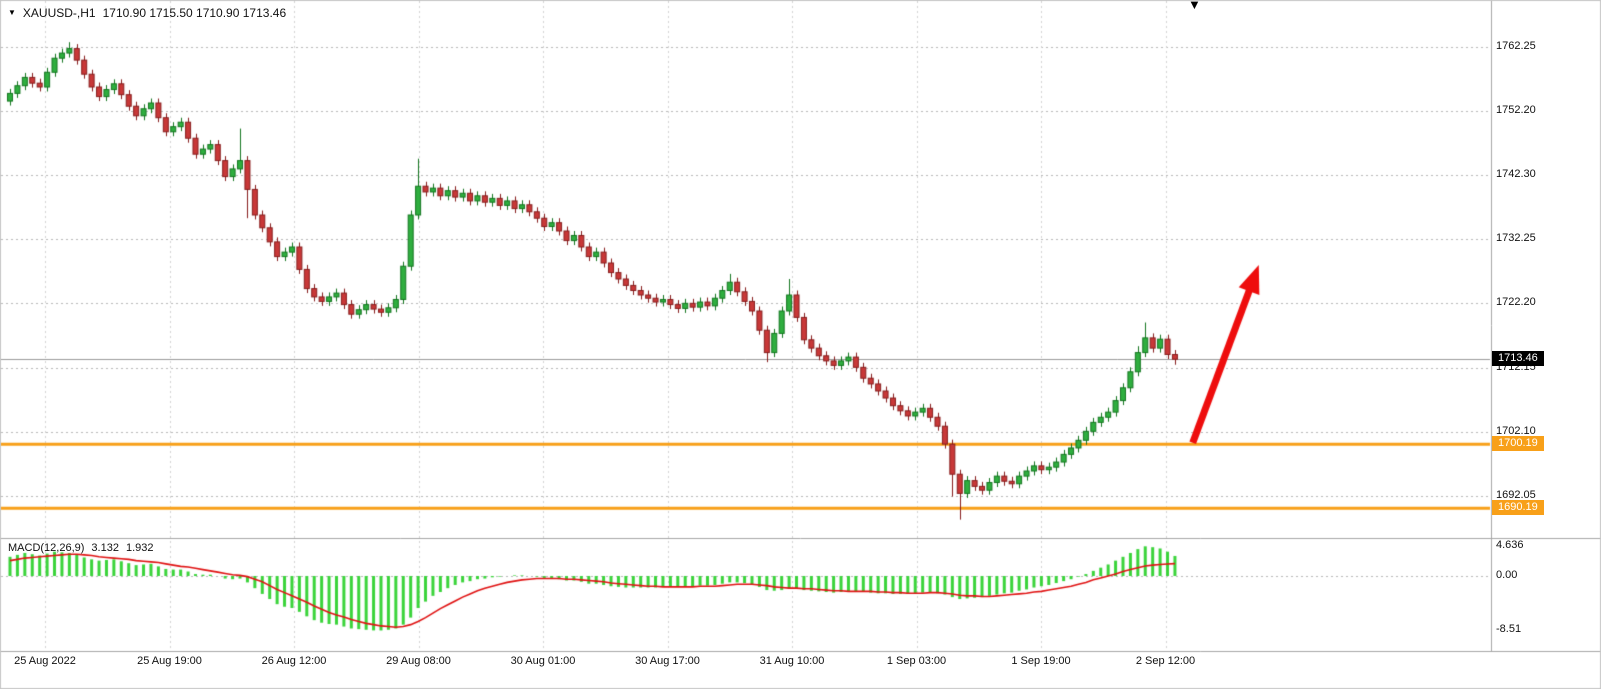  Describe the element at coordinates (792, 661) in the screenshot. I see `time-axis-label: 31 Aug 10:00` at that location.